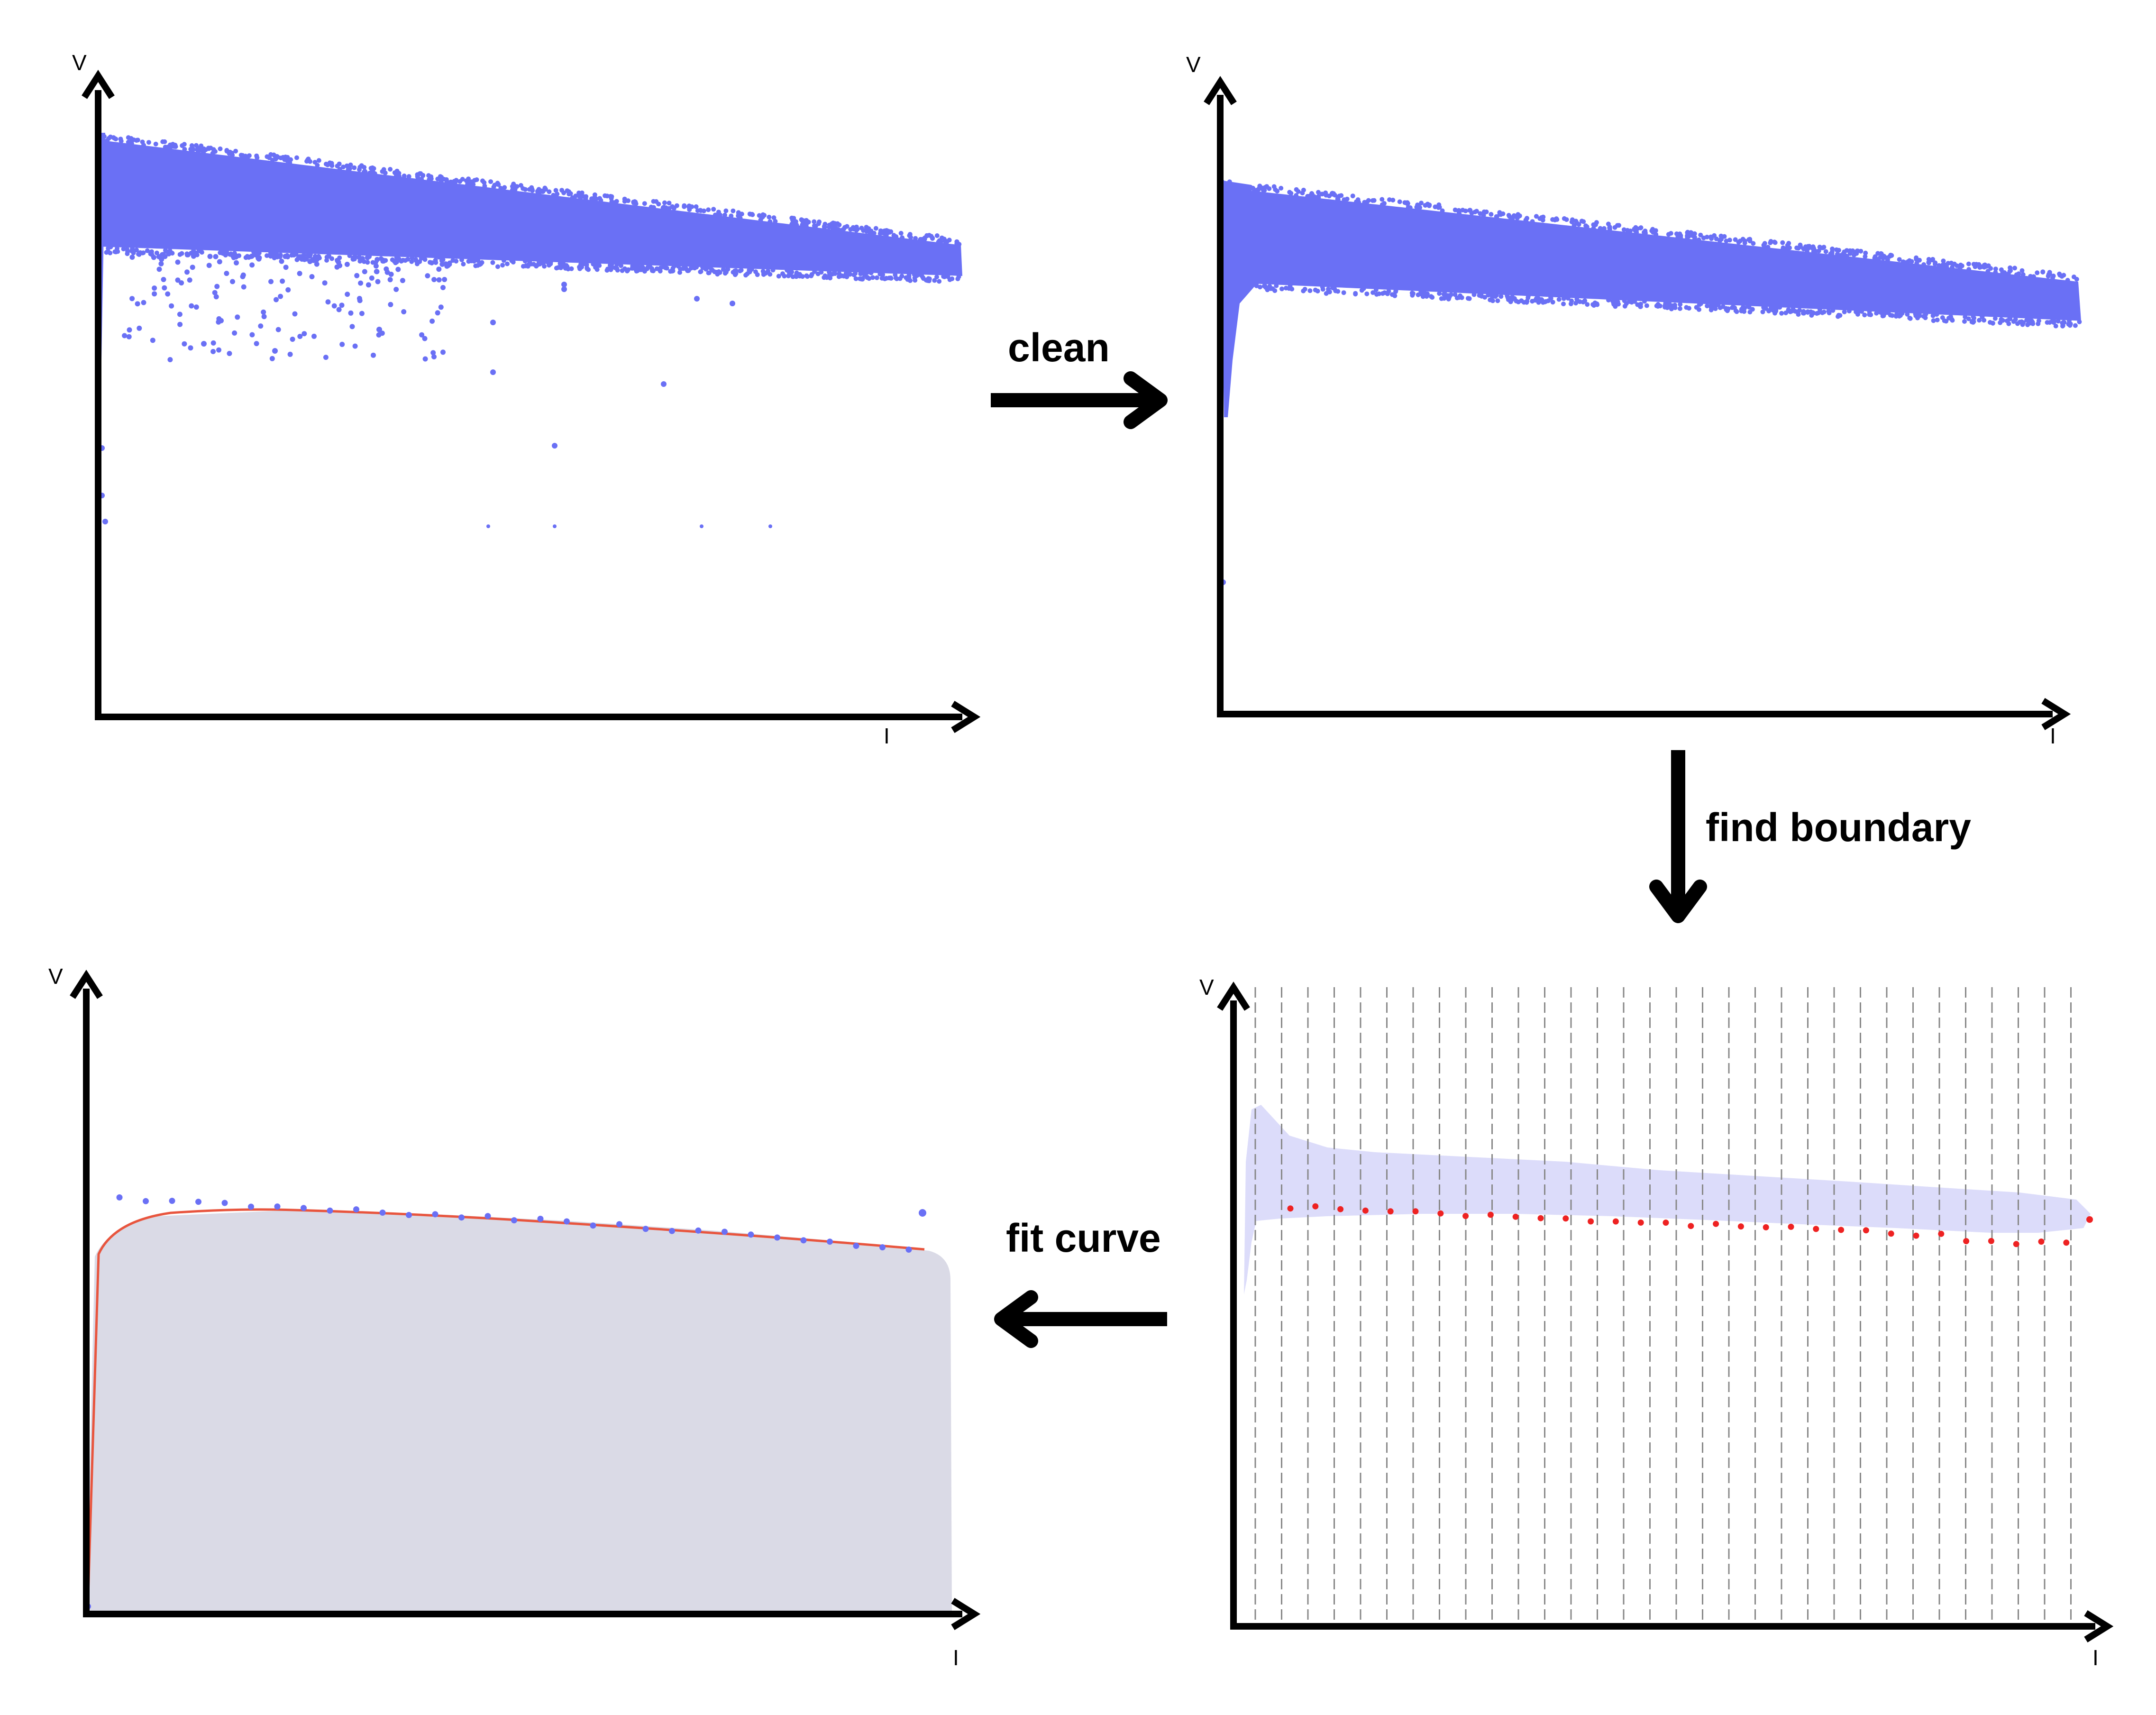 This screenshot has width=2156, height=1715. What do you see at coordinates (435, 1214) in the screenshot?
I see `fit-input-point` at bounding box center [435, 1214].